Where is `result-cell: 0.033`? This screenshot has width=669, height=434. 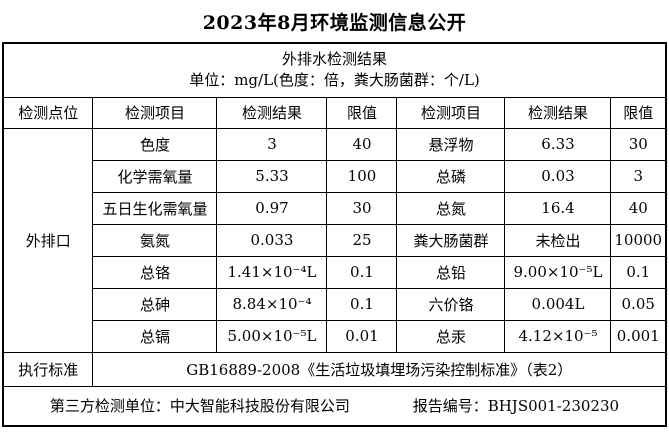
result-cell: 0.033 is located at coordinates (272, 240).